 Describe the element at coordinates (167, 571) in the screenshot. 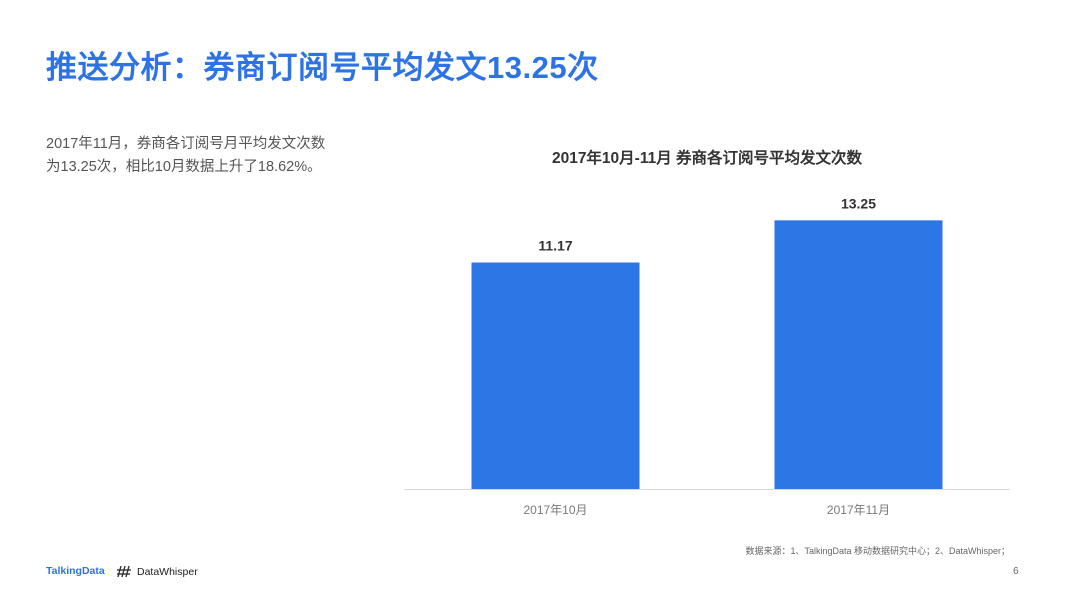

I see `datawhisper-logo-text: DataWhisper` at that location.